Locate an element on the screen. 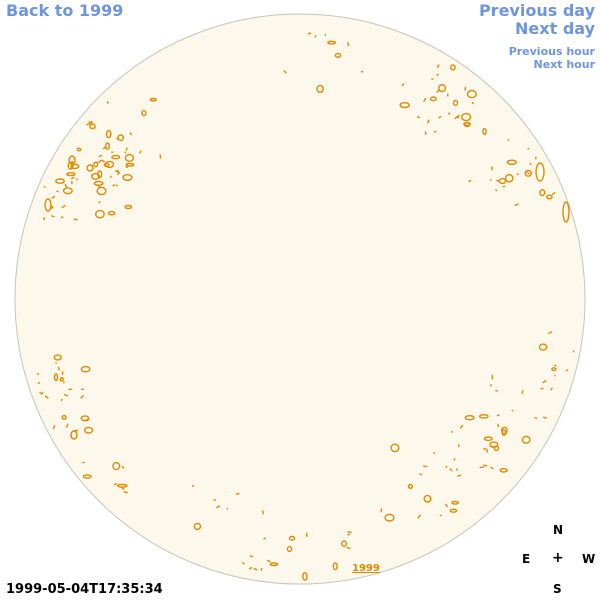  next-hour-link: Next hour is located at coordinates (564, 64).